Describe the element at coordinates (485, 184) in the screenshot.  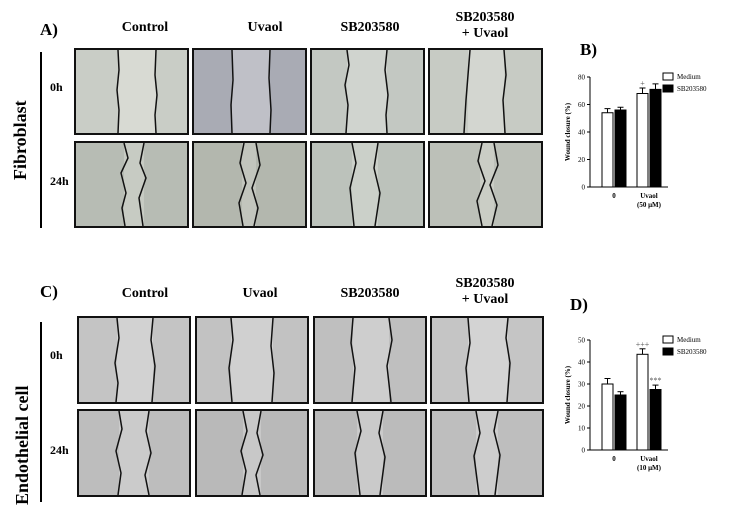
I see `micrograph-fibroblast-combo-24h` at that location.